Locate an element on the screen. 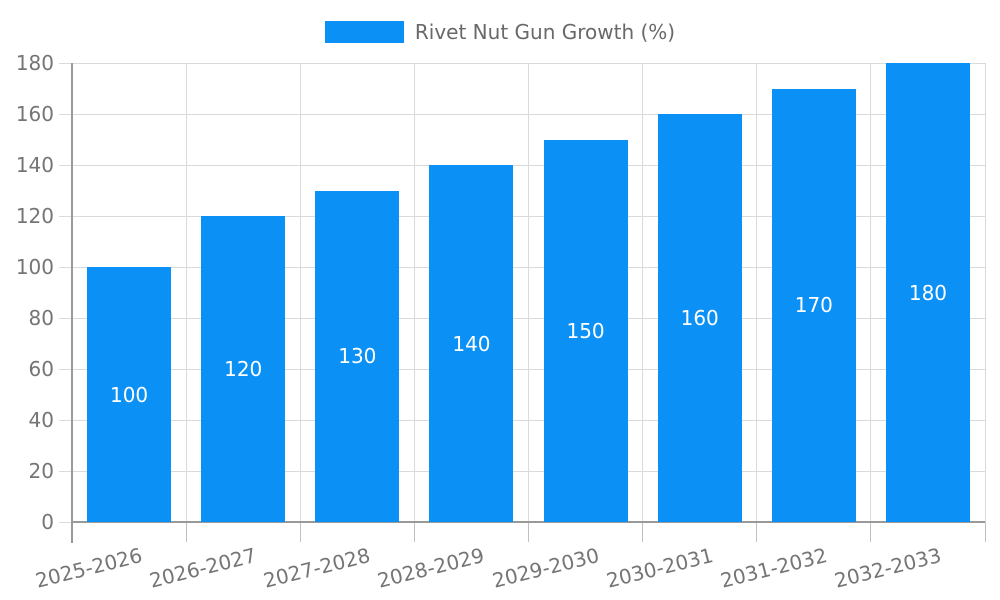 This screenshot has height=600, width=1000. bar-2032-2033 is located at coordinates (927, 292).